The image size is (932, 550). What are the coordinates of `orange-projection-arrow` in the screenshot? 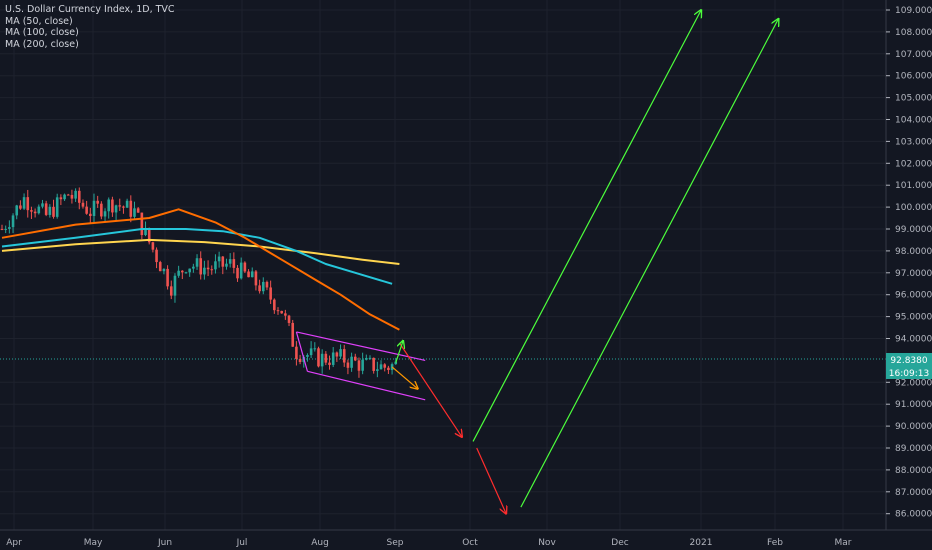 It's located at (404, 377).